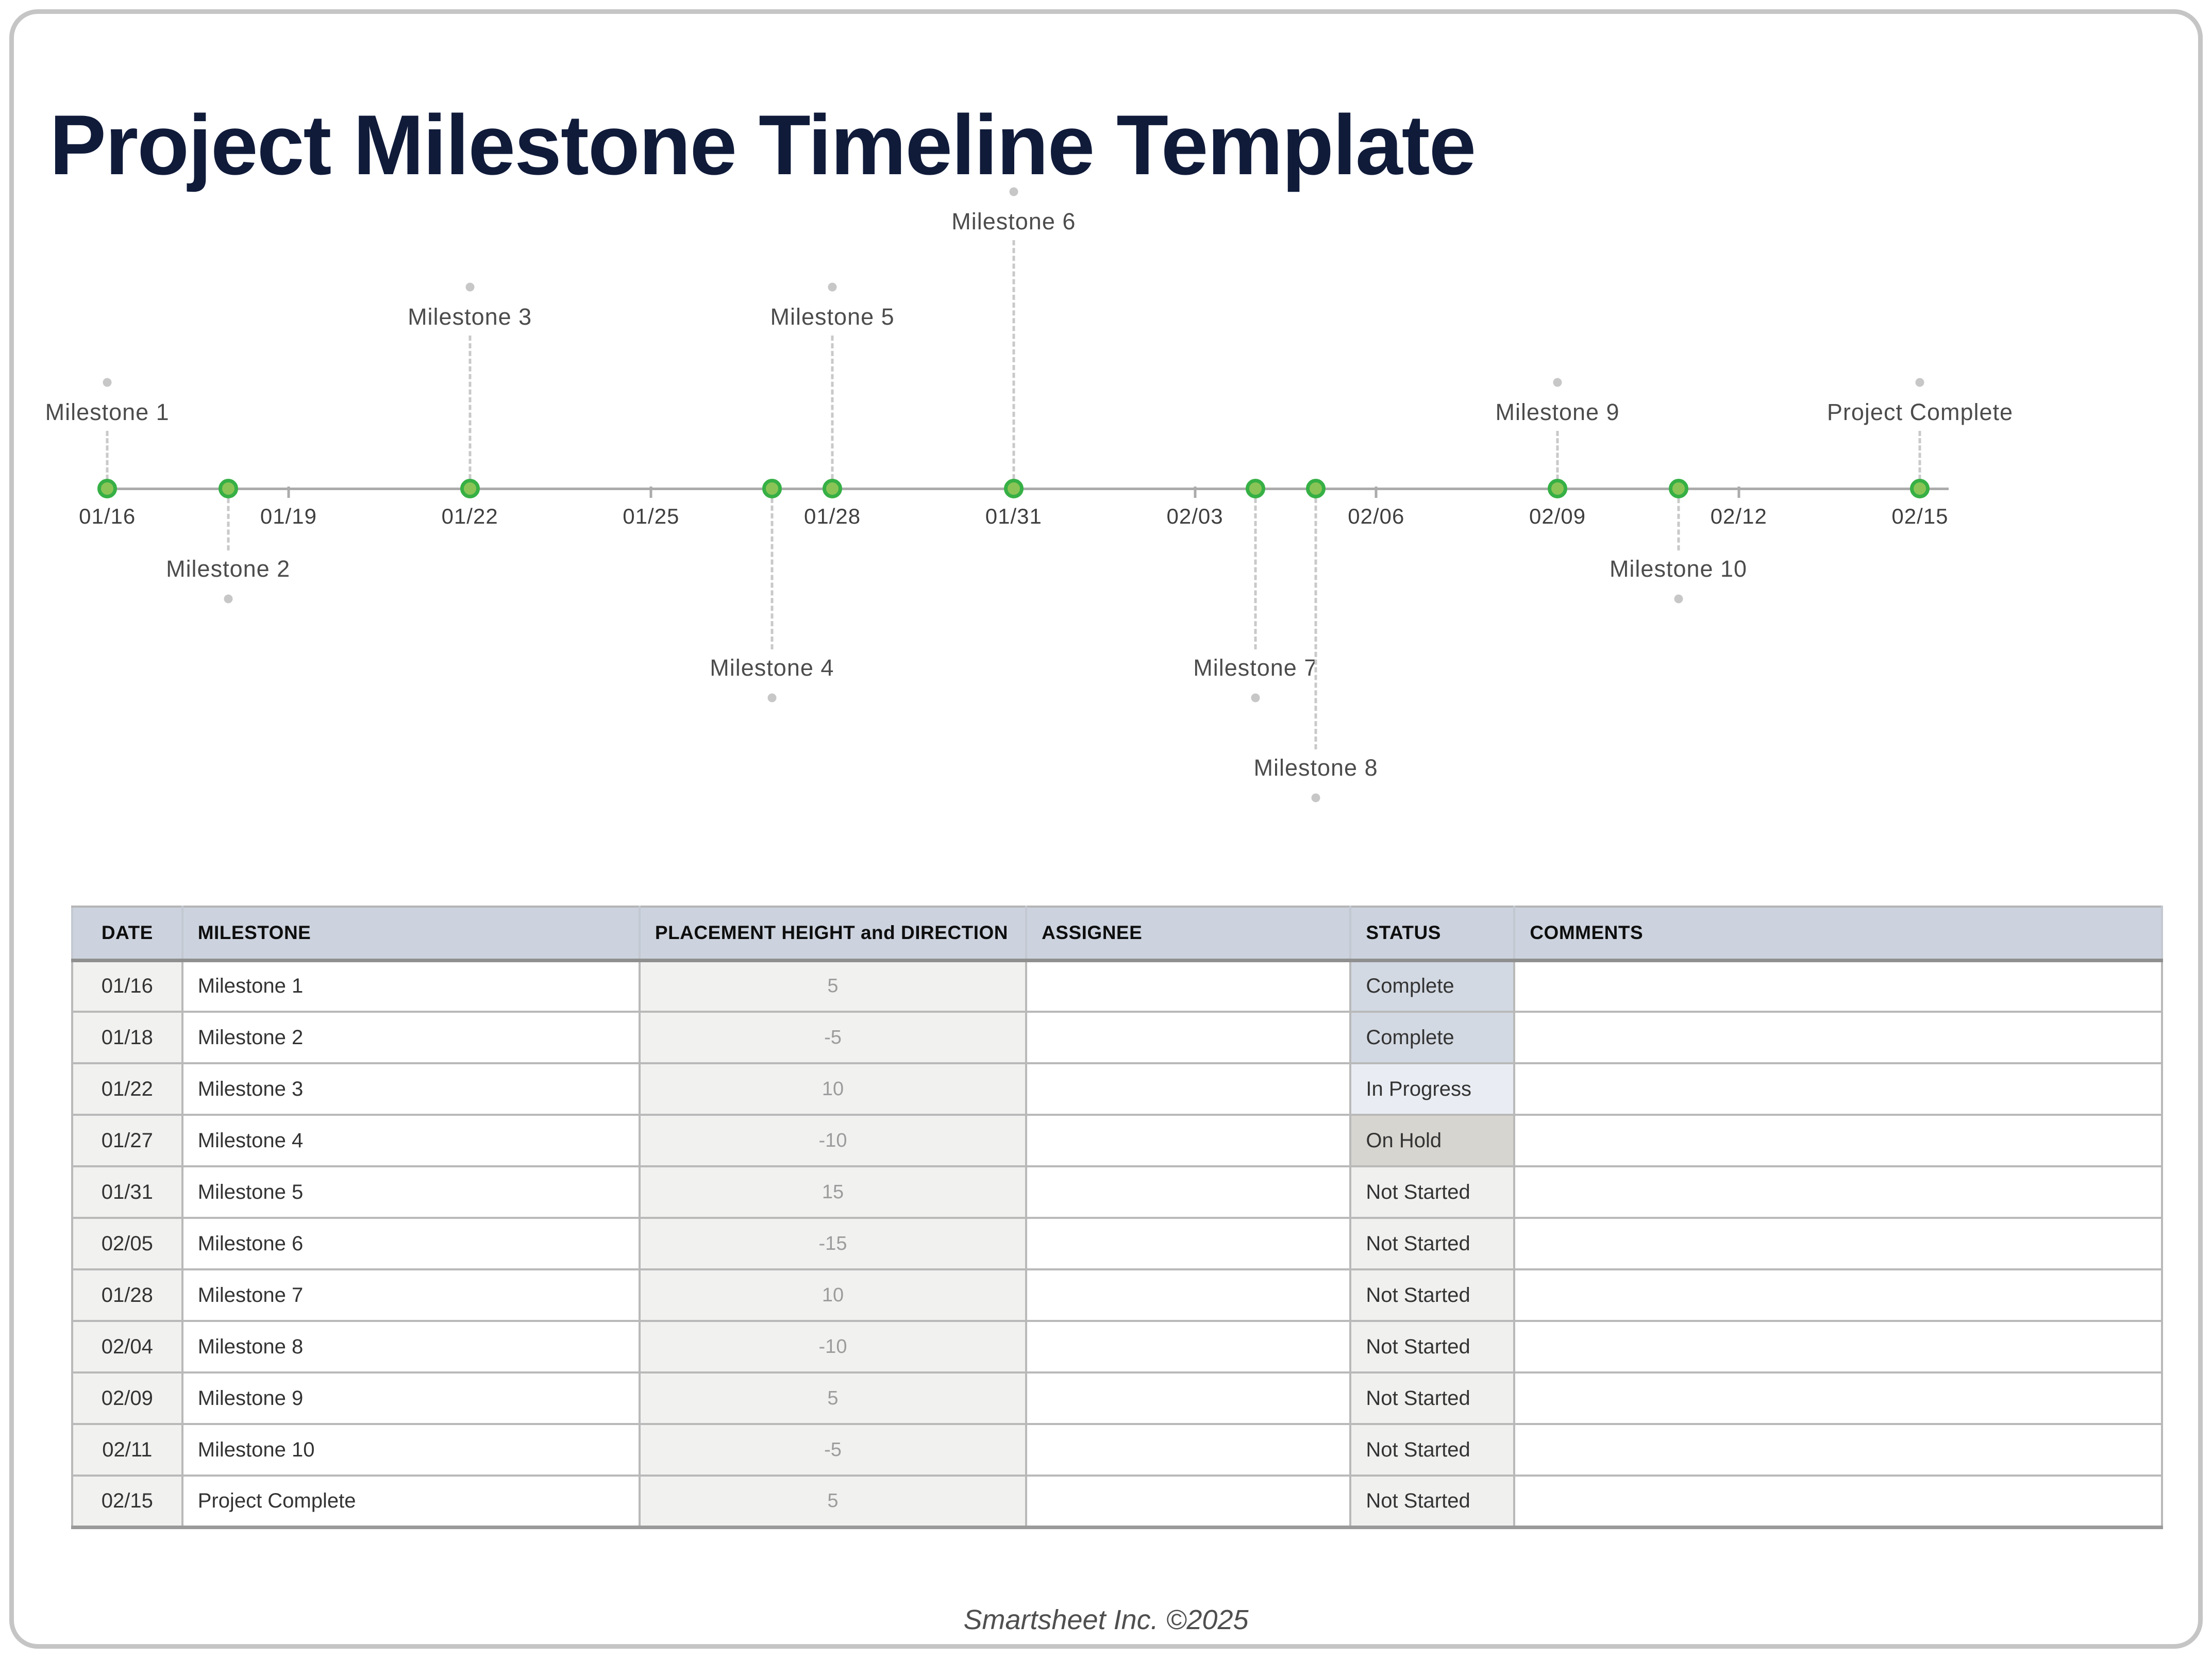 This screenshot has height=1658, width=2212. What do you see at coordinates (1920, 516) in the screenshot?
I see `axis-date-label: 02/15` at bounding box center [1920, 516].